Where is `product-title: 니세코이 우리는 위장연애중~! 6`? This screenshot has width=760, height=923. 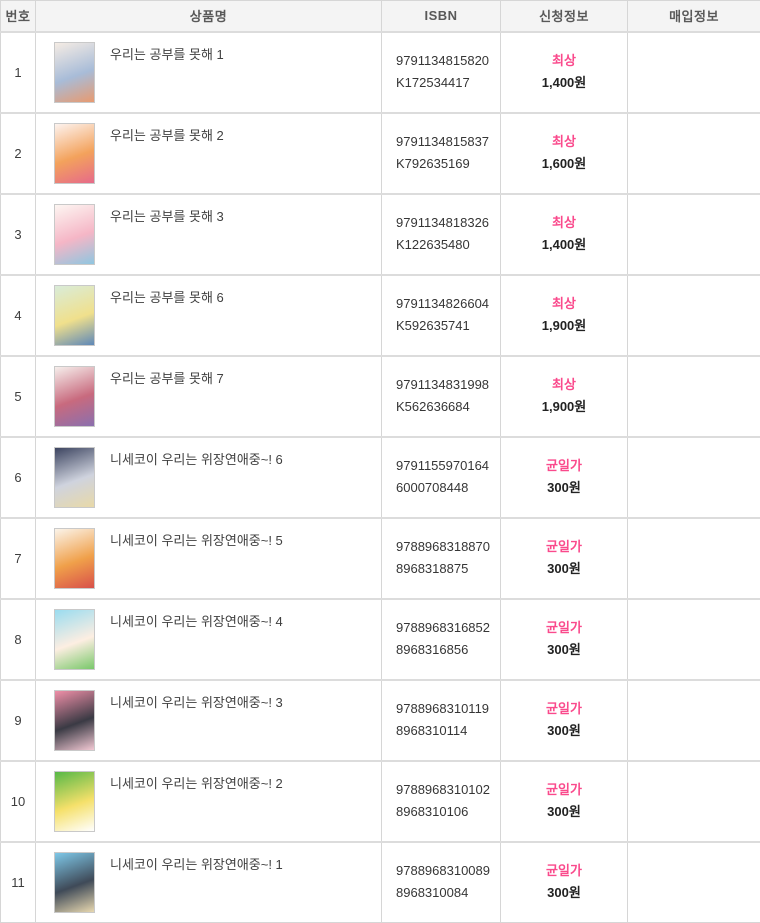
product-title: 니세코이 우리는 위장연애중~! 6 is located at coordinates (196, 460).